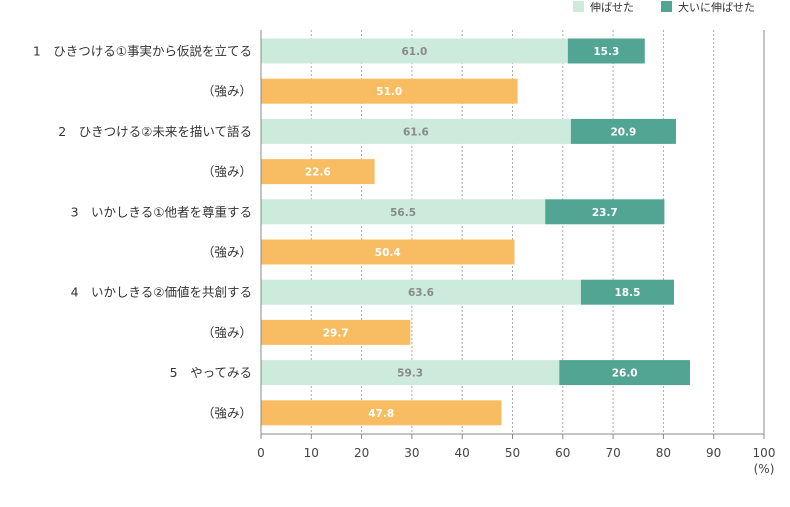 The width and height of the screenshot is (790, 507). Describe the element at coordinates (663, 453) in the screenshot. I see `x-tick-label-80: 80` at that location.